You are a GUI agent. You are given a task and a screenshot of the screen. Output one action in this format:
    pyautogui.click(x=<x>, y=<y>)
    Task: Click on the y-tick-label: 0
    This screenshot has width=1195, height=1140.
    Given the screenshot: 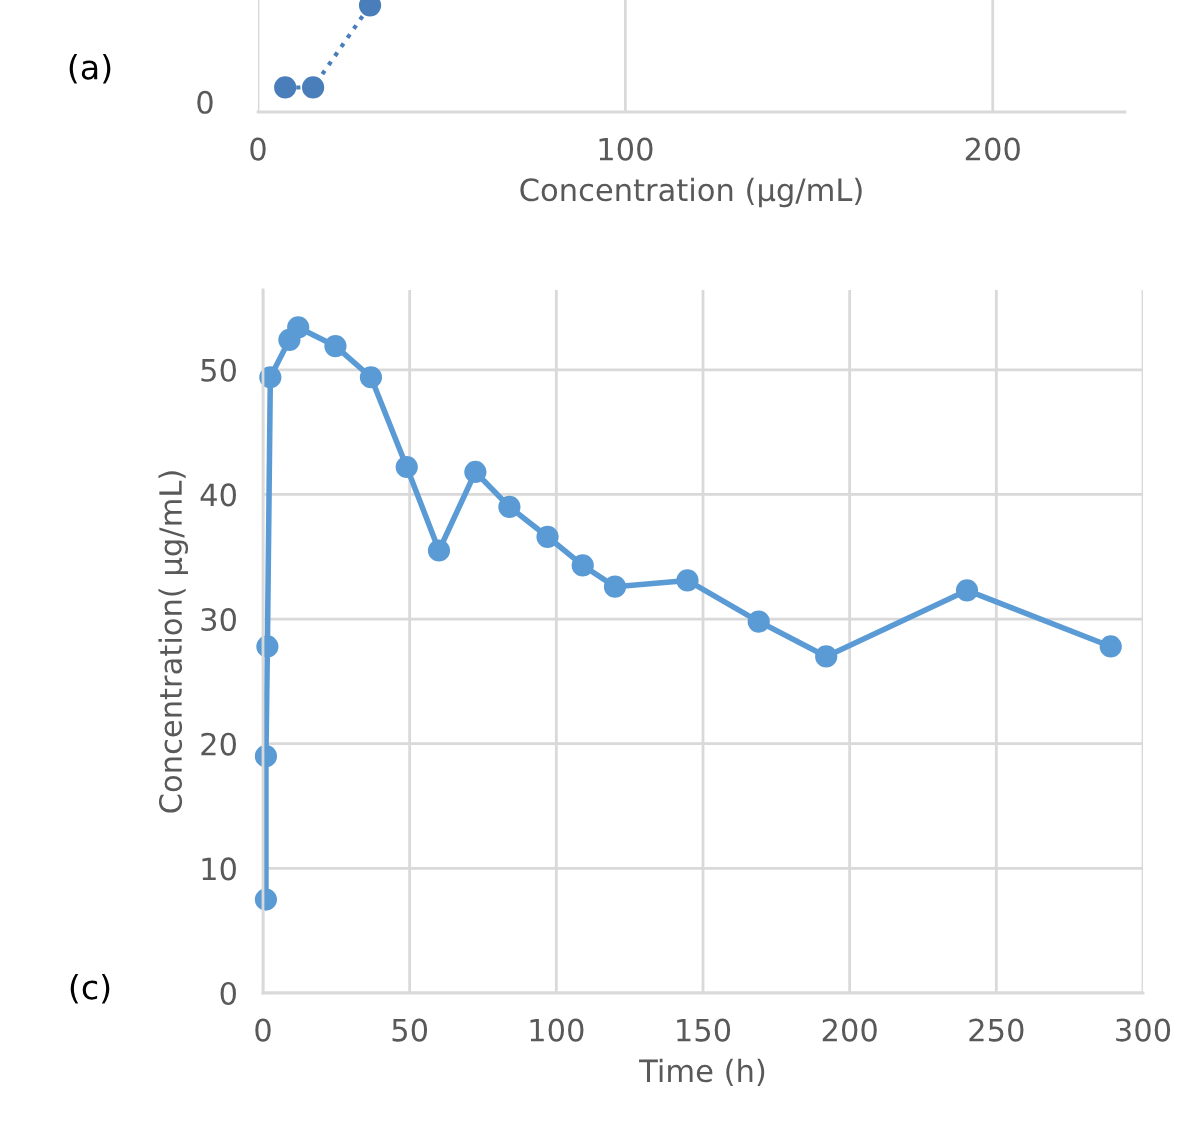 What is the action you would take?
    pyautogui.click(x=228, y=993)
    